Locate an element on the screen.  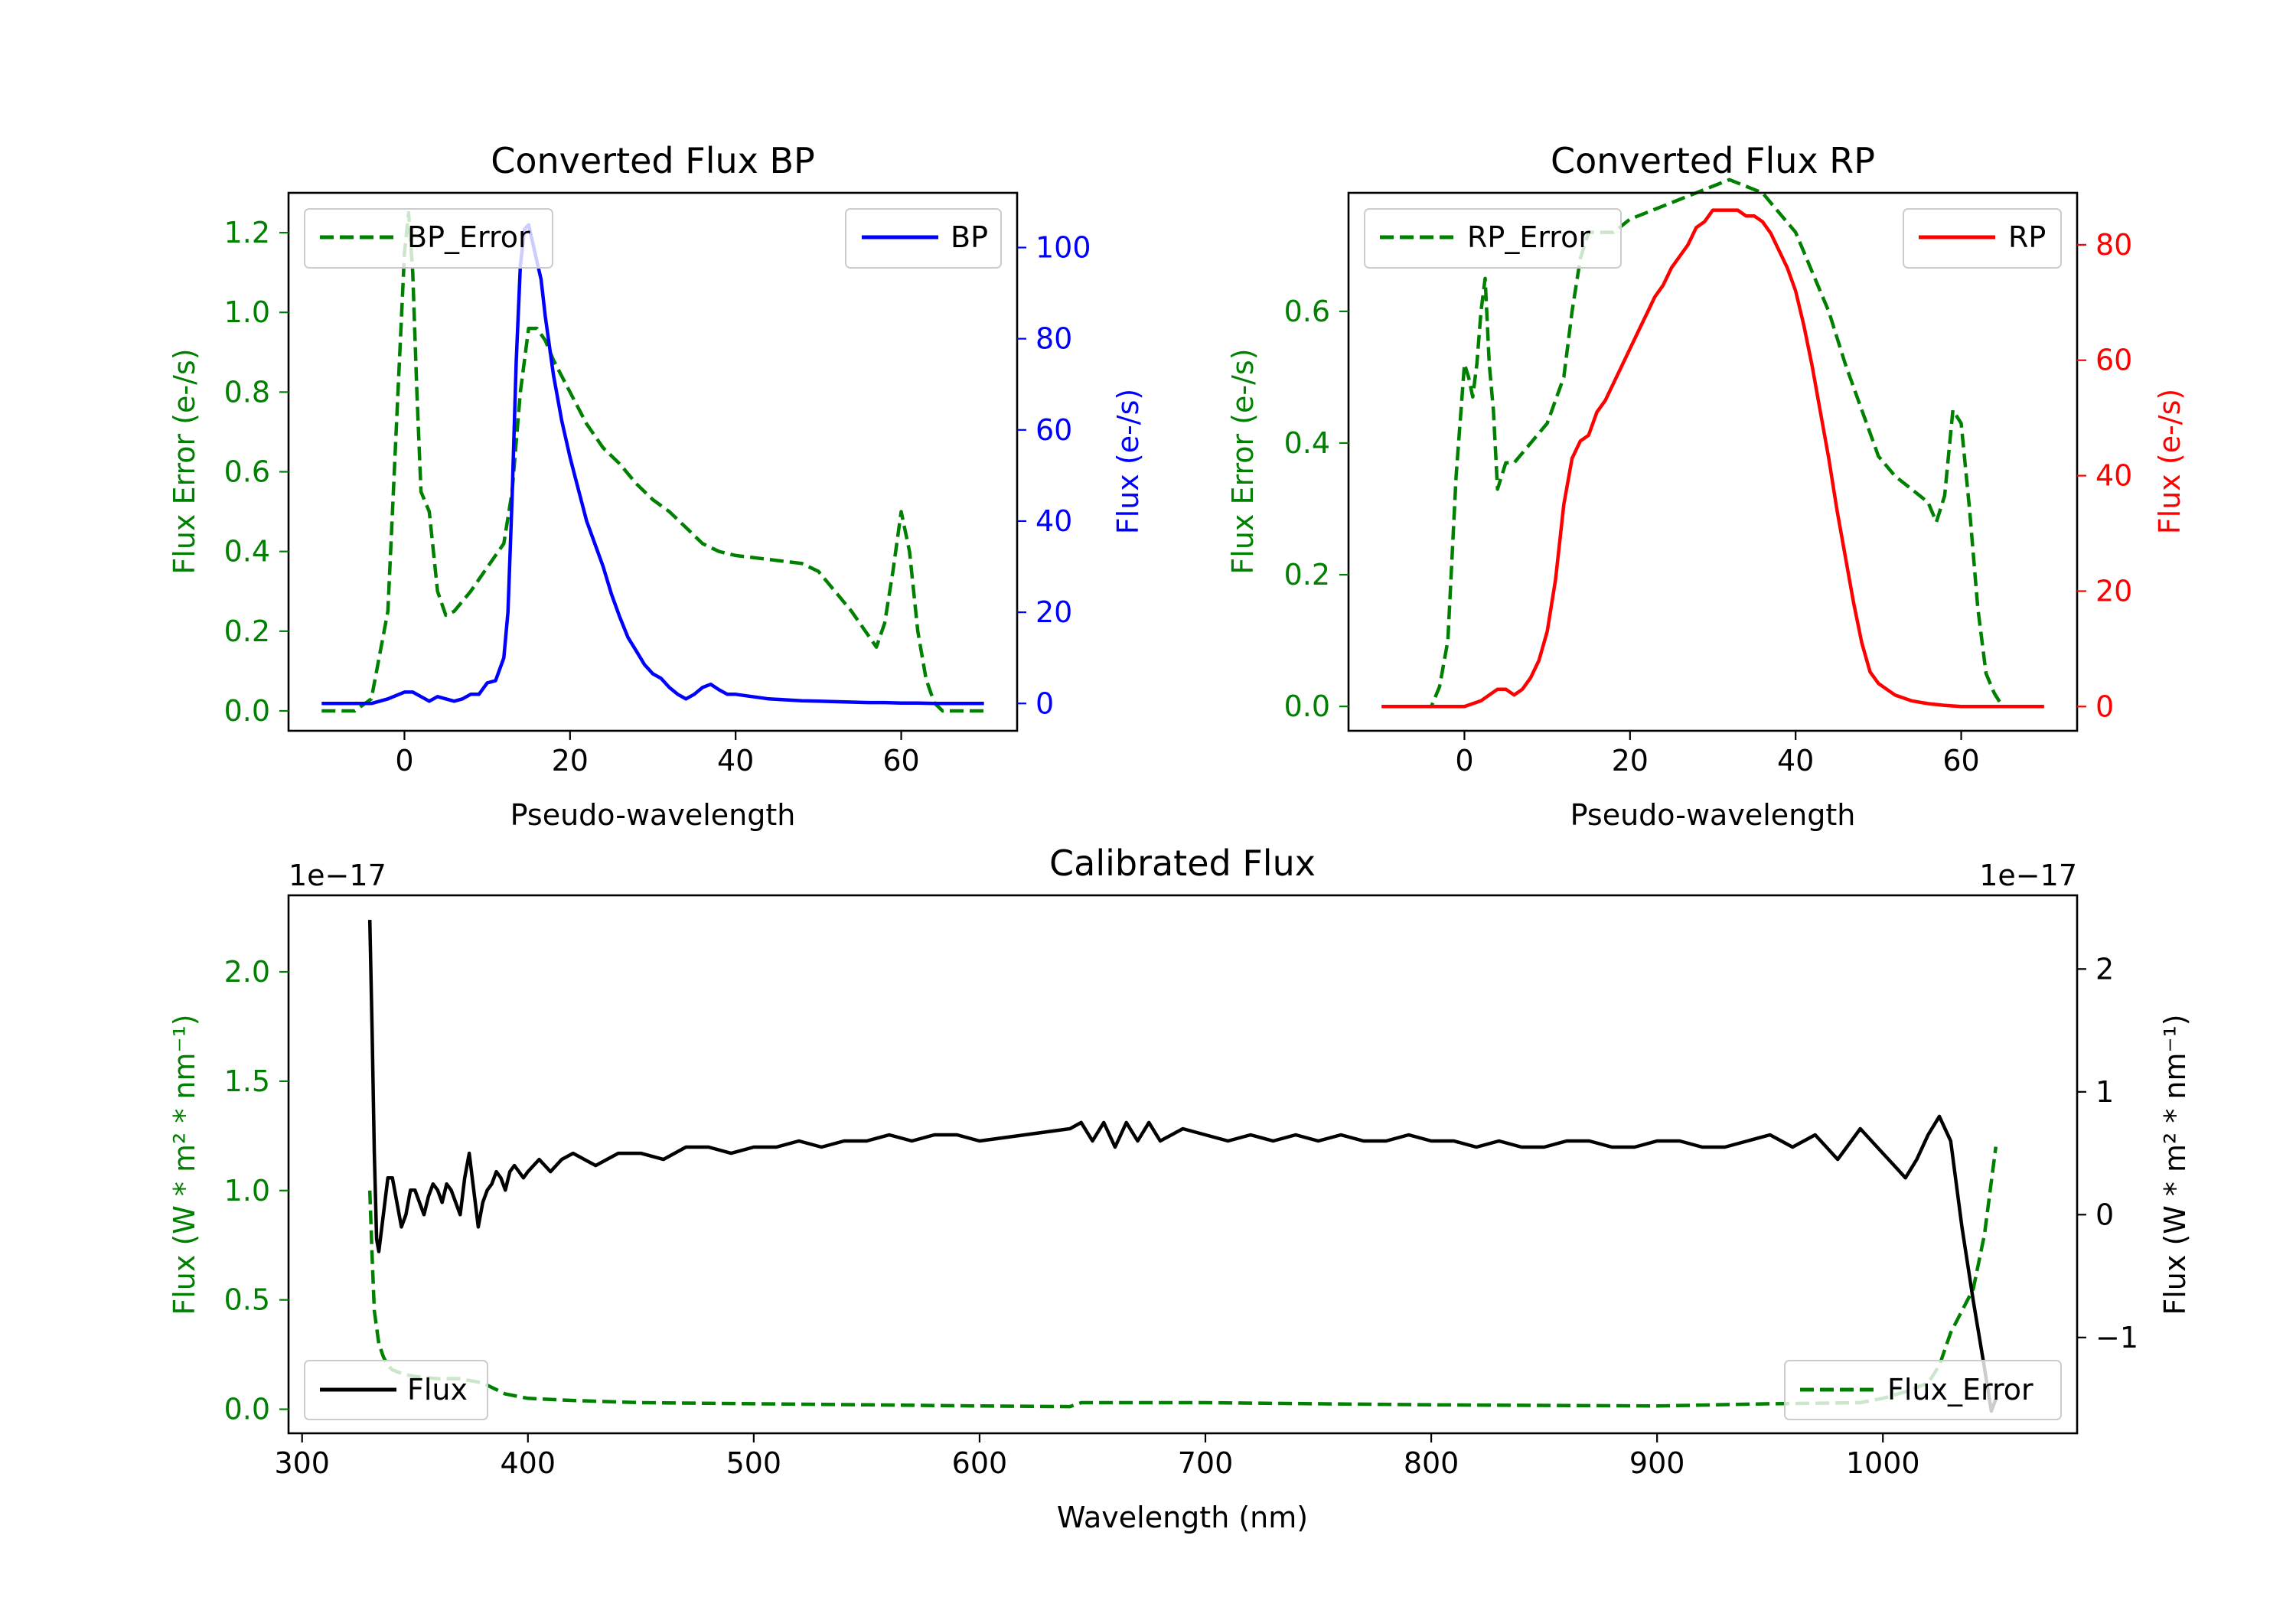
cal-xlabel: Wavelength (nm) is located at coordinates (1182, 1517).